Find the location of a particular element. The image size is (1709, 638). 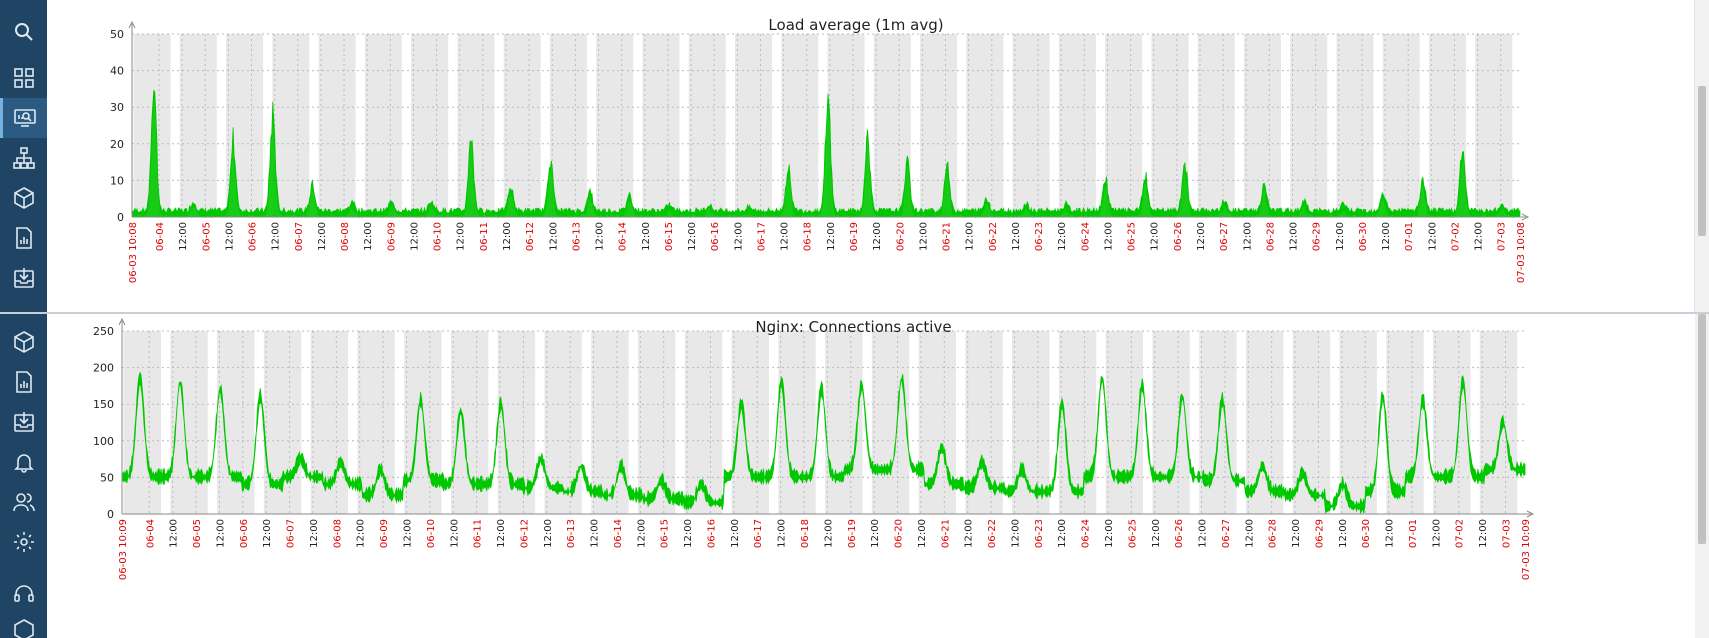

support-icon is located at coordinates (23, 594).